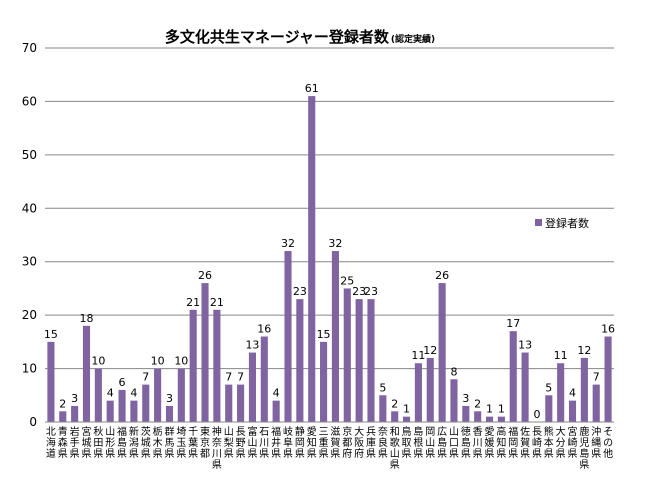 The image size is (650, 488). What do you see at coordinates (29, 369) in the screenshot?
I see `y-tick-label: 10` at bounding box center [29, 369].